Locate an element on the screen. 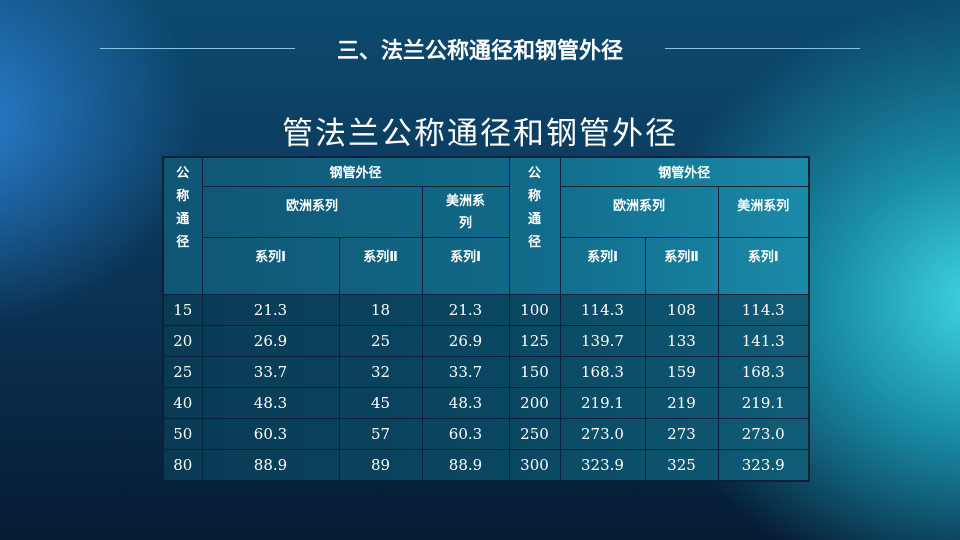 The image size is (960, 540). table-cell: 15 is located at coordinates (182, 309).